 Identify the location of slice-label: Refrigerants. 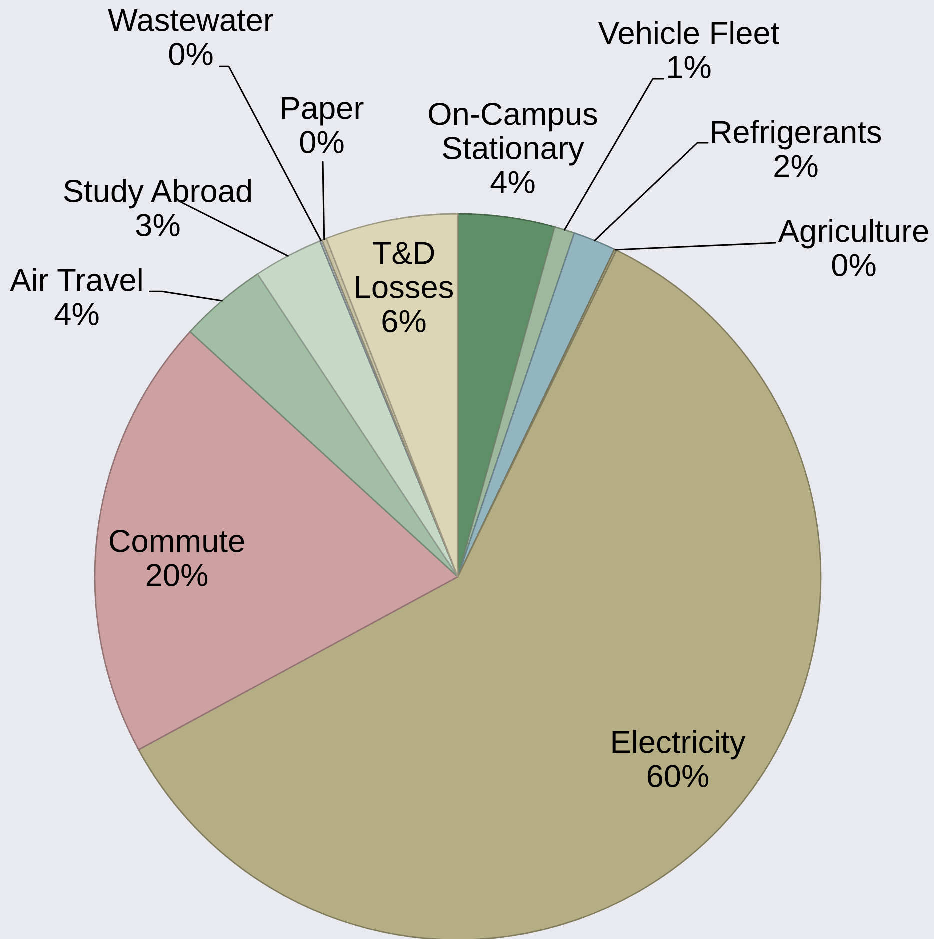
(797, 135).